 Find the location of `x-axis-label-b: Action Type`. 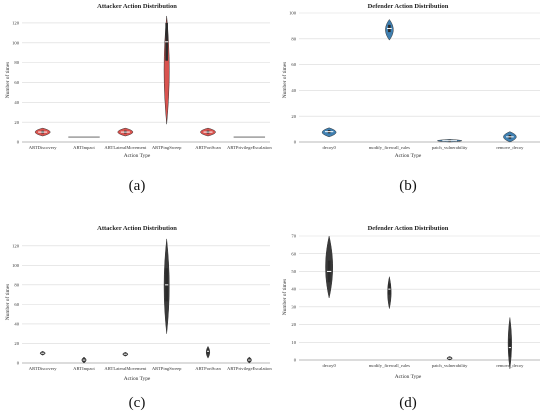

x-axis-label-b: Action Type is located at coordinates (408, 156).